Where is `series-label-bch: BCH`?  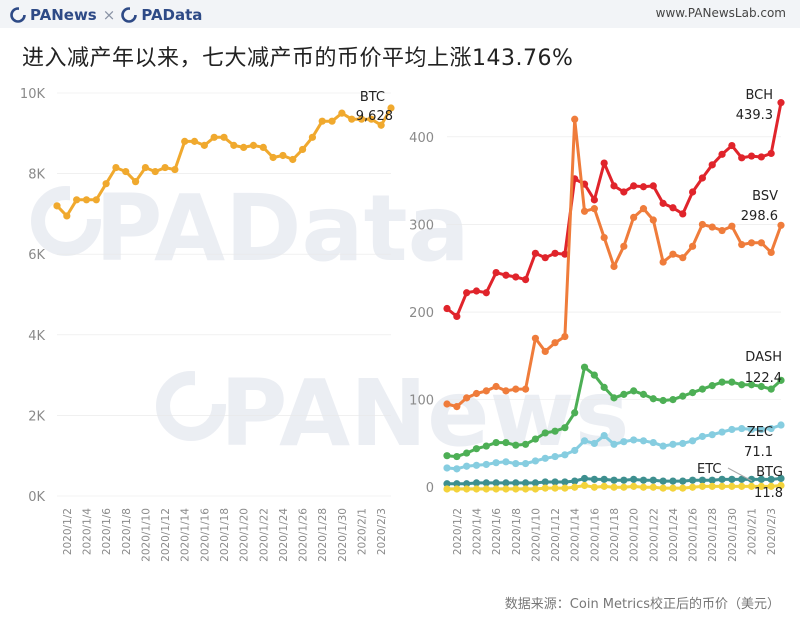
series-label-bch: BCH is located at coordinates (759, 95).